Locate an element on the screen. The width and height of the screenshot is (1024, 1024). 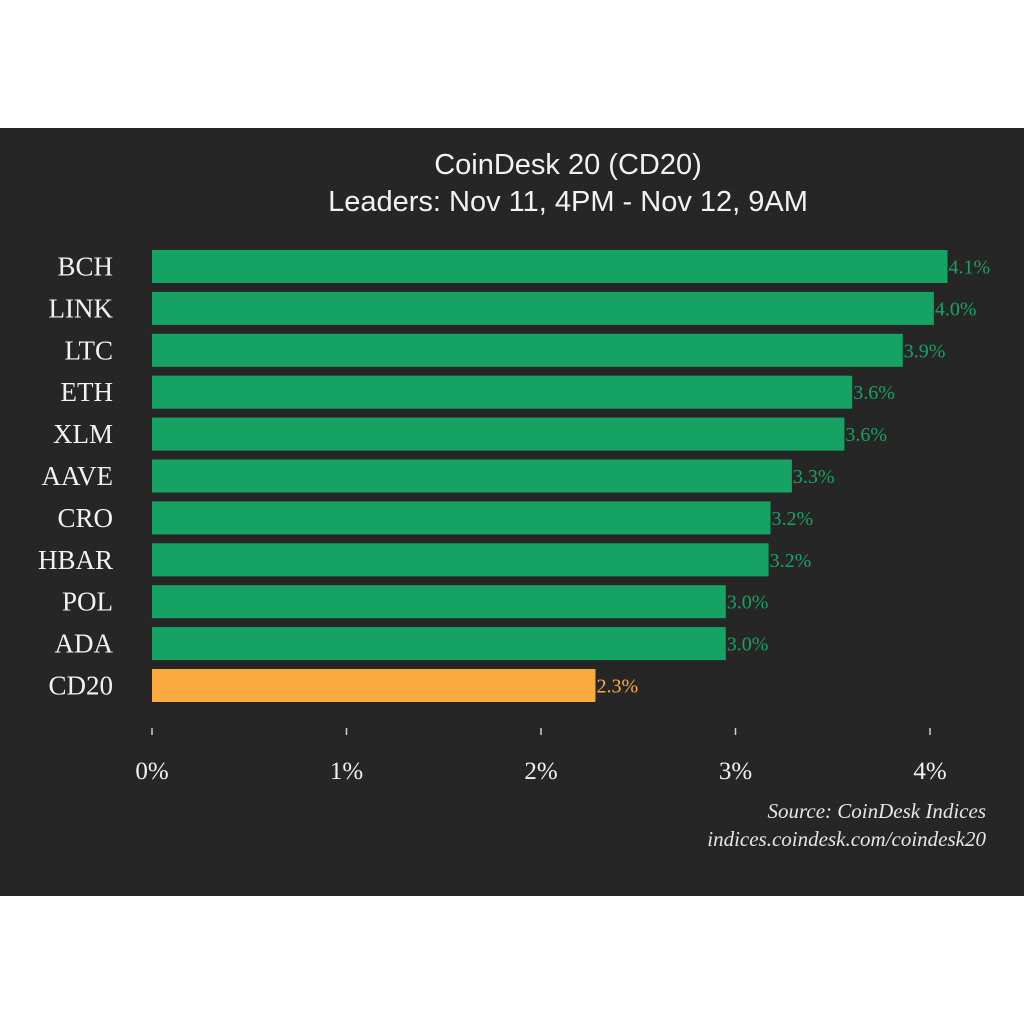
category-label-aave: AAVE is located at coordinates (77, 476).